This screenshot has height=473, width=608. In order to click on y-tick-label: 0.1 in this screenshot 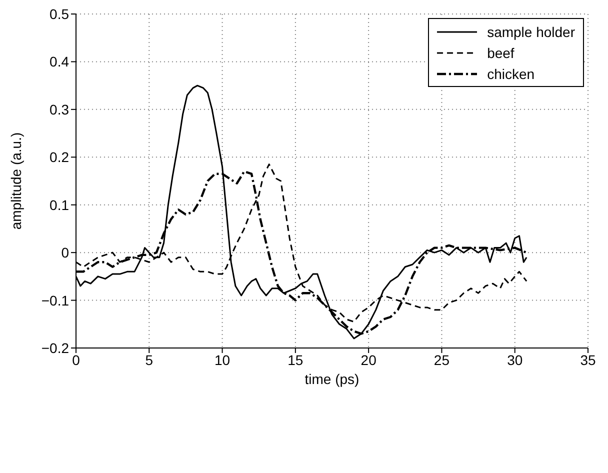, I will do `click(60, 204)`.